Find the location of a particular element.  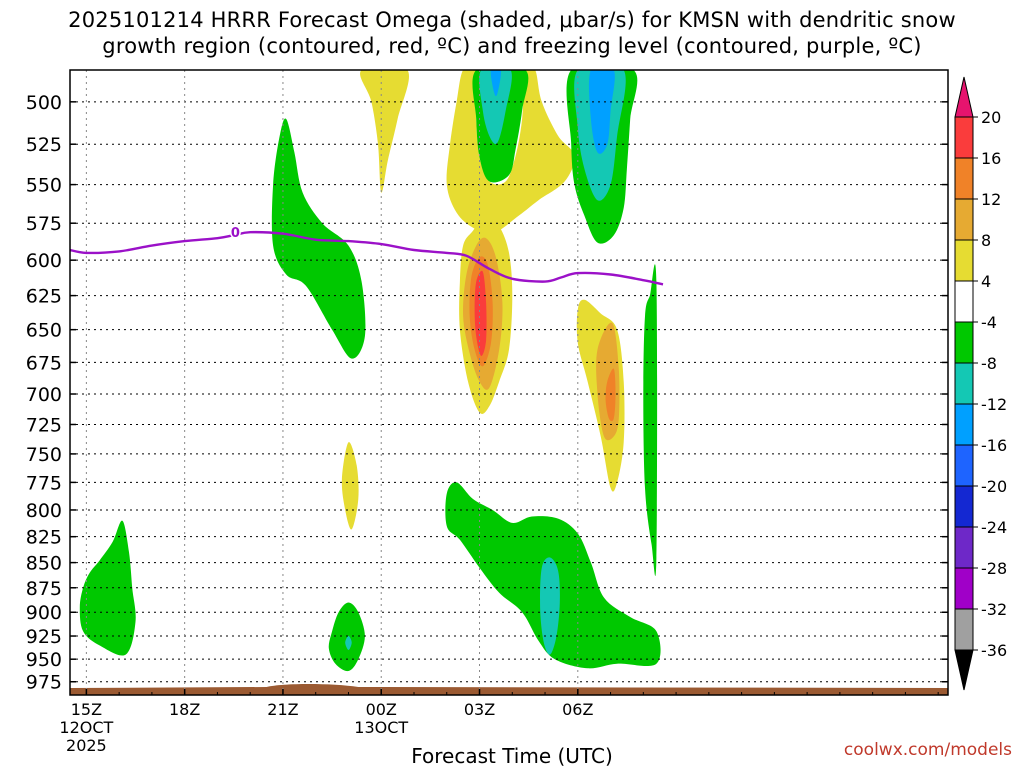

y-tick-label-550: 550 is located at coordinates (44, 186).